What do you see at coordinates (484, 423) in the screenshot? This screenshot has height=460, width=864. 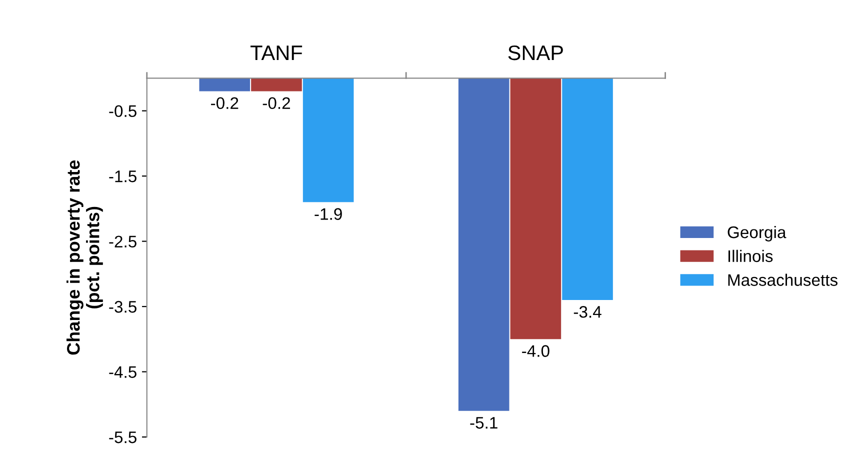 I see `text: -5.1` at bounding box center [484, 423].